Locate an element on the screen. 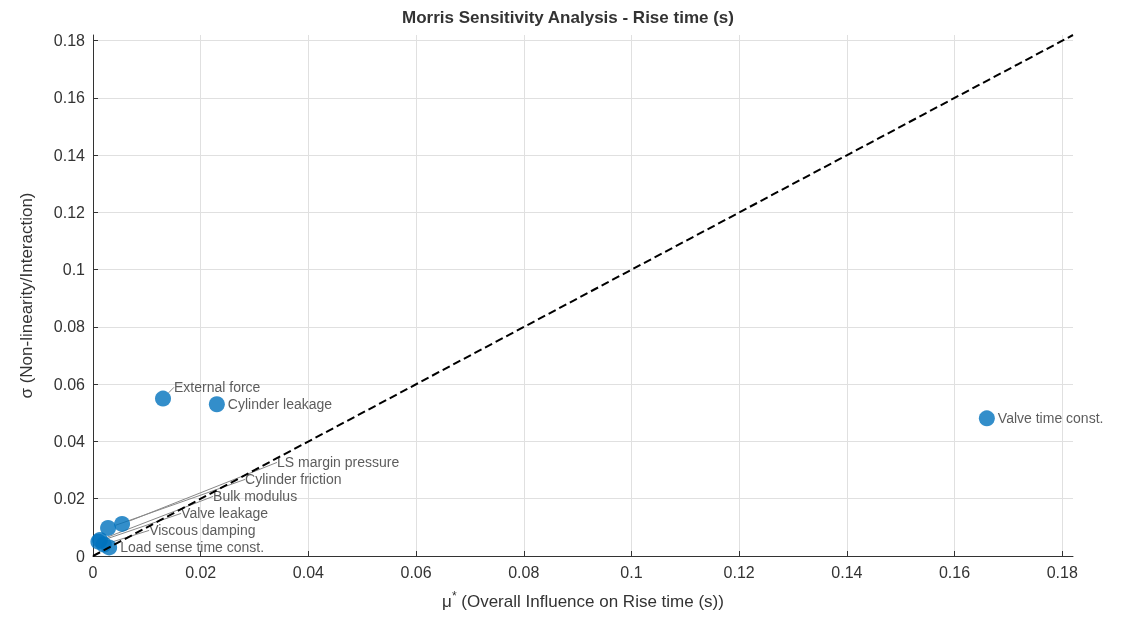  y-tick-label: 0.04 is located at coordinates (69, 441).